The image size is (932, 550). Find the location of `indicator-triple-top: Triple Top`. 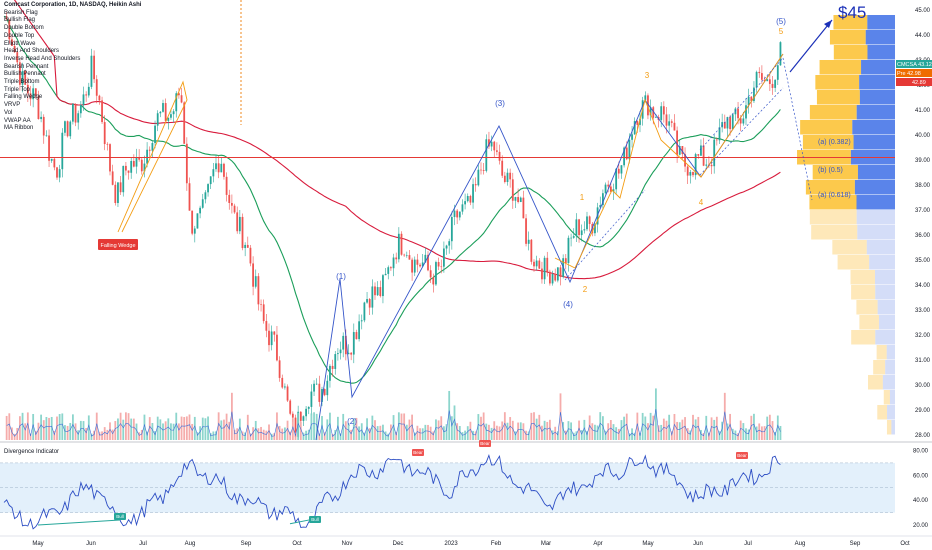

indicator-triple-top: Triple Top is located at coordinates (17, 89).